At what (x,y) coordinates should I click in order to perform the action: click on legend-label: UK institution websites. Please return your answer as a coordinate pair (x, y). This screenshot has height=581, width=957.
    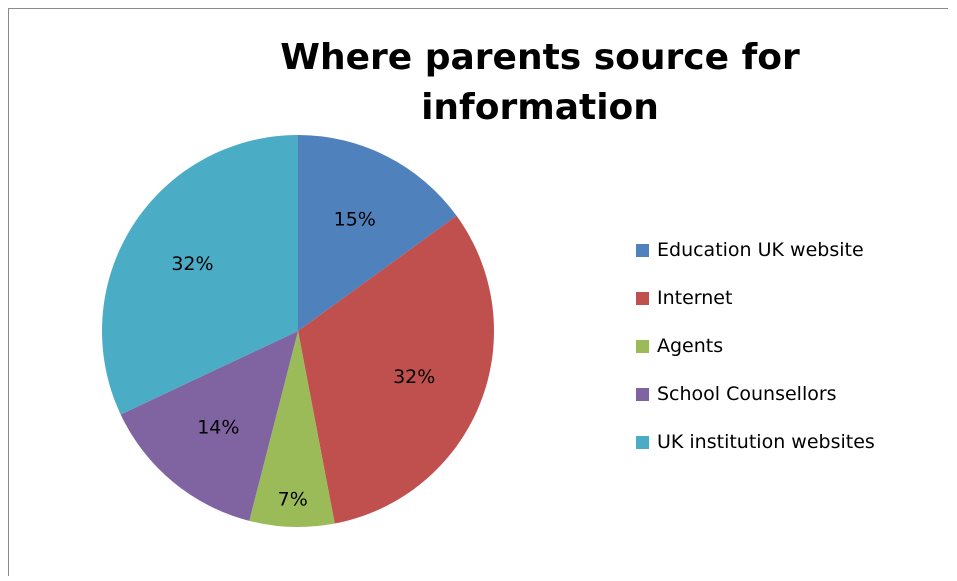
    Looking at the image, I should click on (766, 442).